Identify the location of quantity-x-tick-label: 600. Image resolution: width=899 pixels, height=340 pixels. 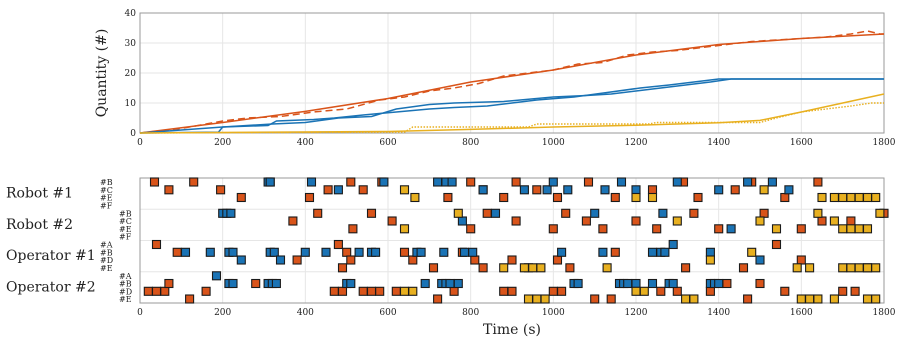
(387, 143).